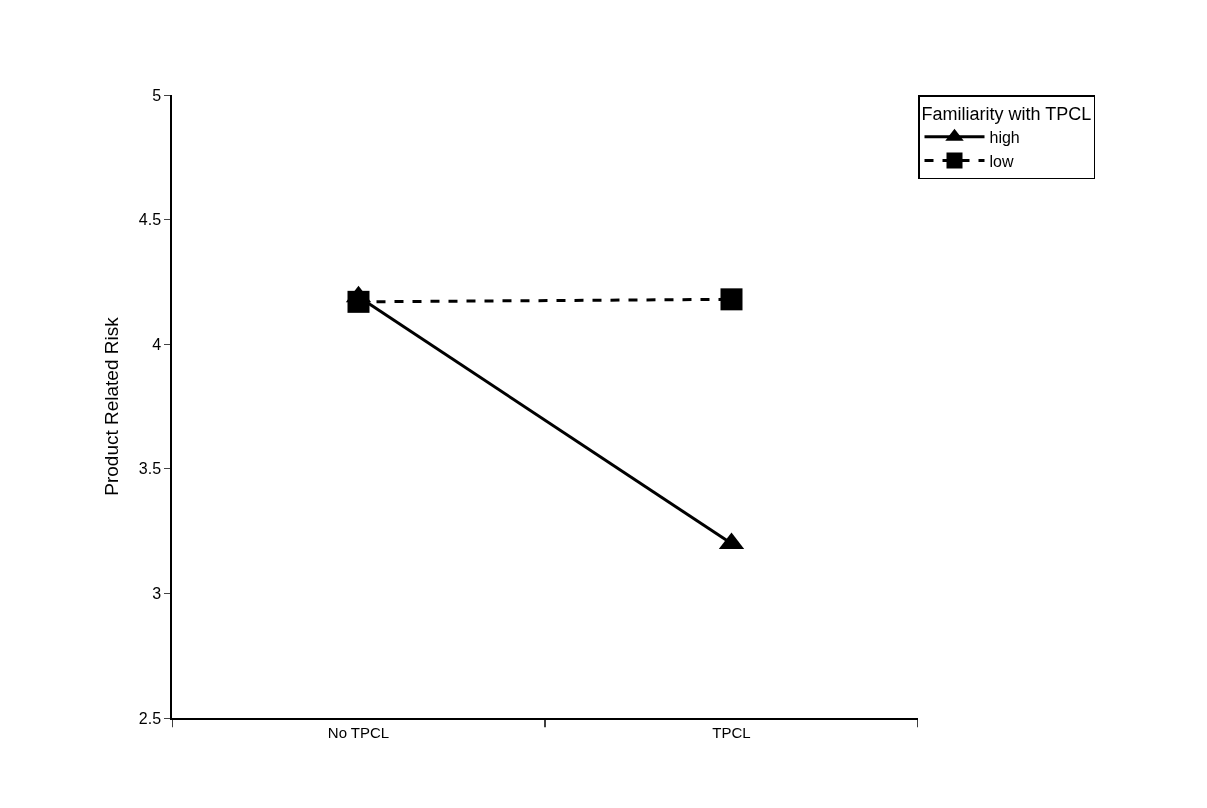  I want to click on y-tick-label: 4, so click(157, 344).